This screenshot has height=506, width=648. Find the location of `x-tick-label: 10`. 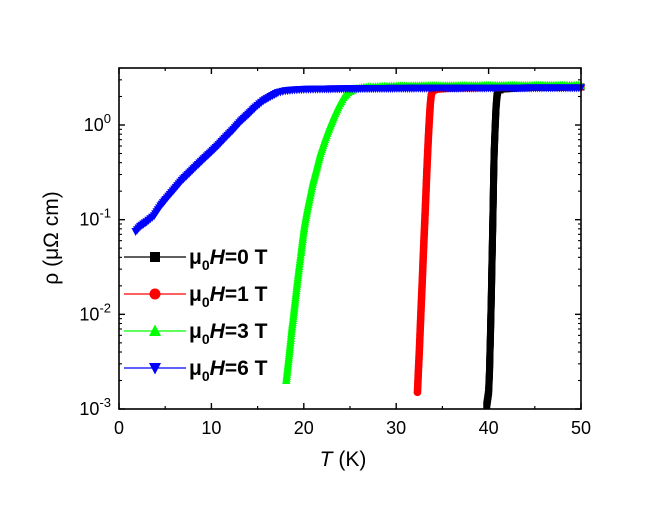

x-tick-label: 10 is located at coordinates (211, 428).